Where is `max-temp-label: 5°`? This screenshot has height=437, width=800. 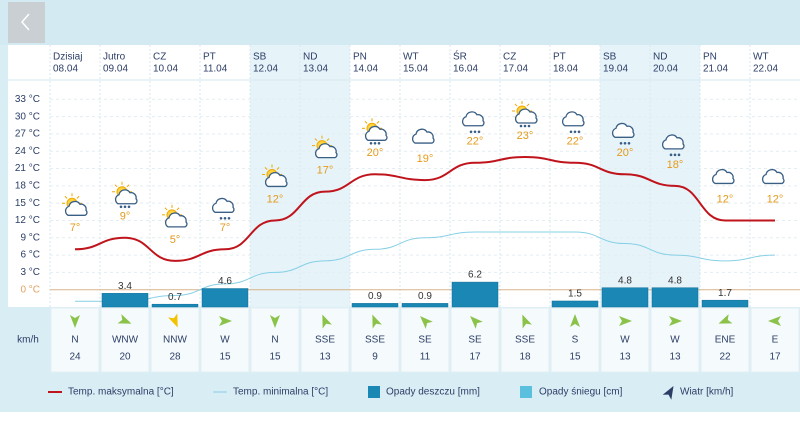 max-temp-label: 5° is located at coordinates (175, 240).